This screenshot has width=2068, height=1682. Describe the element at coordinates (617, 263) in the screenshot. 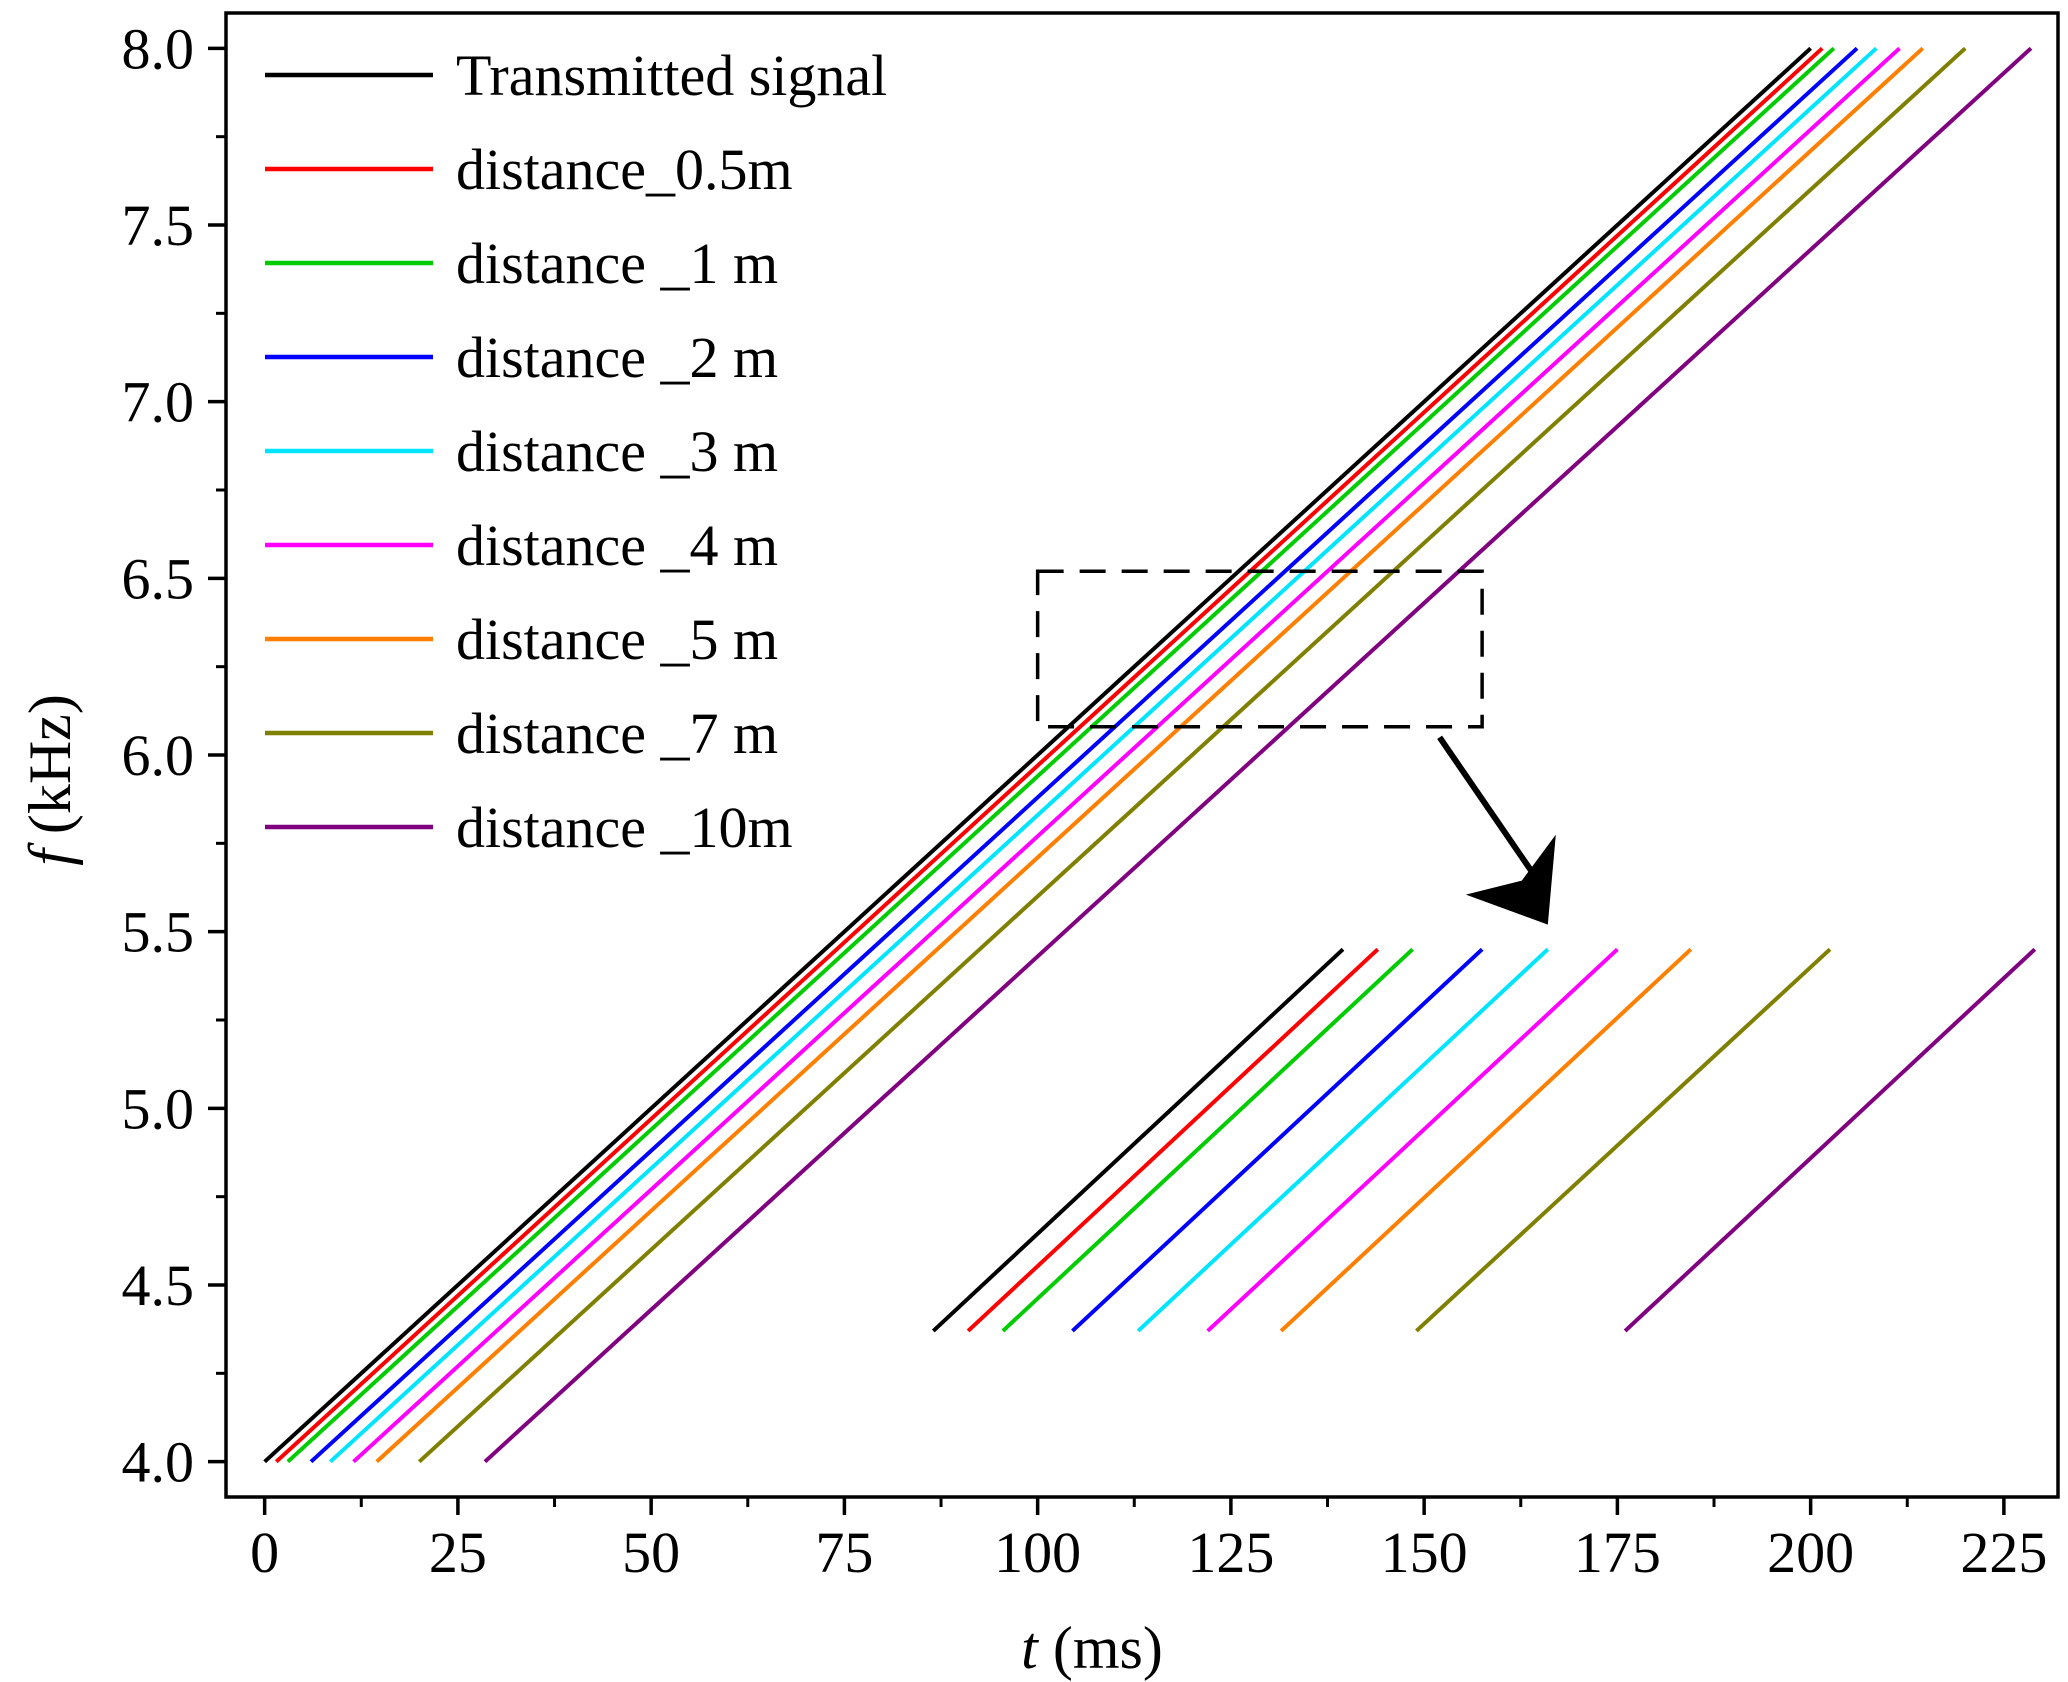

I see `legend-label-2: distance _1 m` at that location.